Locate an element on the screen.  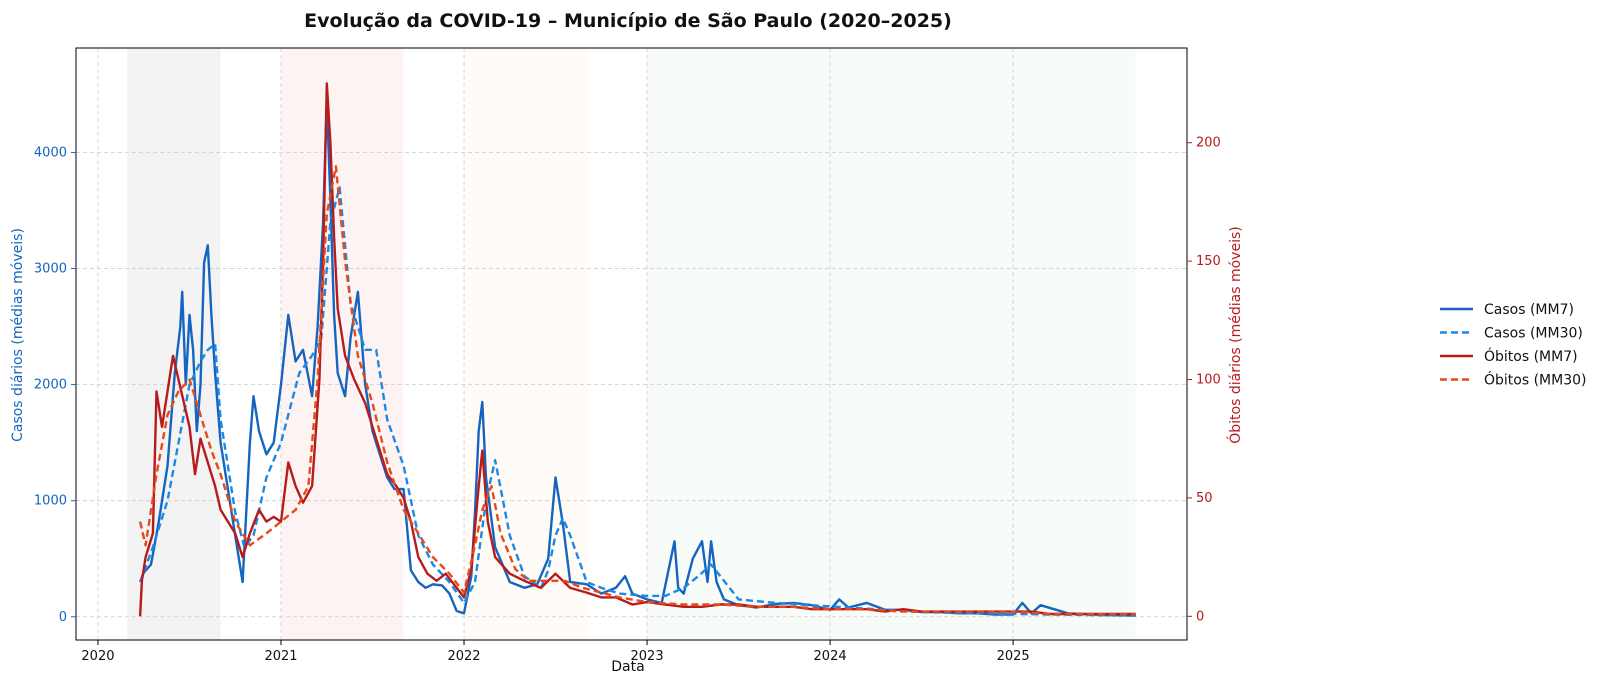
right-tick-label-0: 0 is located at coordinates (1200, 616).